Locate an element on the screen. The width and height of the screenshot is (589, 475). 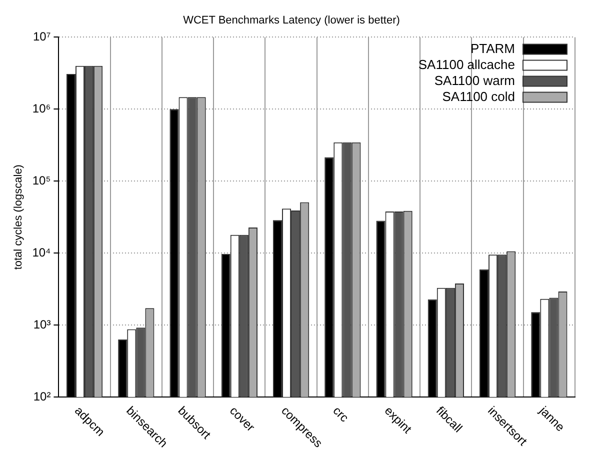
y-tick-label: 10⁴ is located at coordinates (41, 252).